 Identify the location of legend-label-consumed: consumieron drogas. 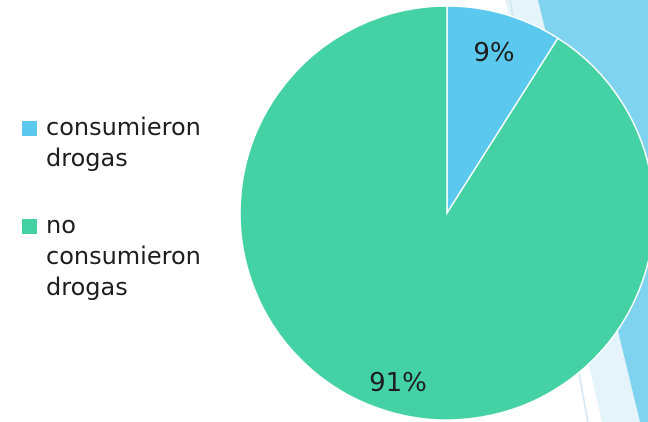
(123, 142).